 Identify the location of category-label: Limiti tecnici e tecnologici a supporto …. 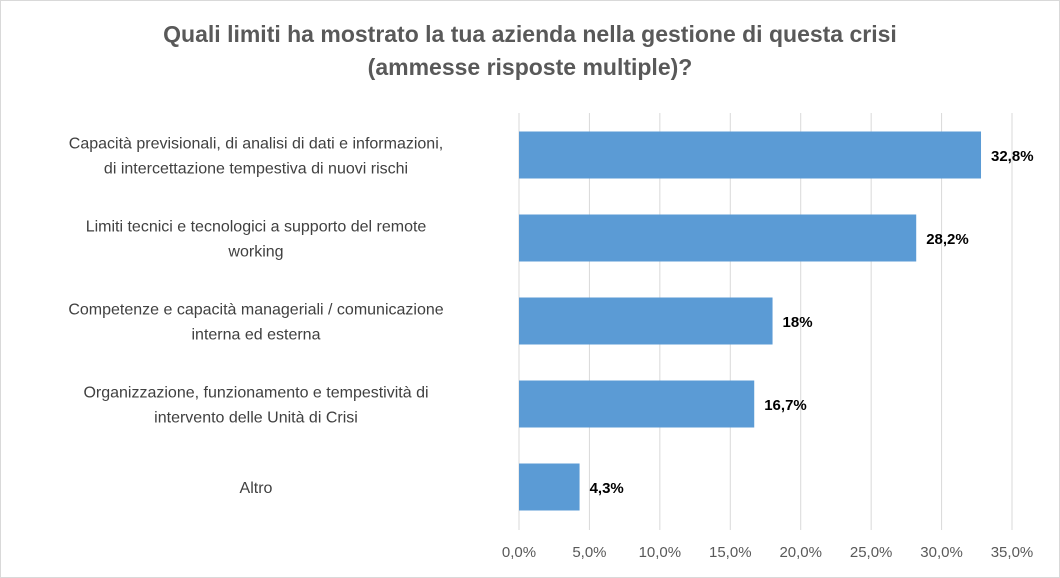
(256, 227).